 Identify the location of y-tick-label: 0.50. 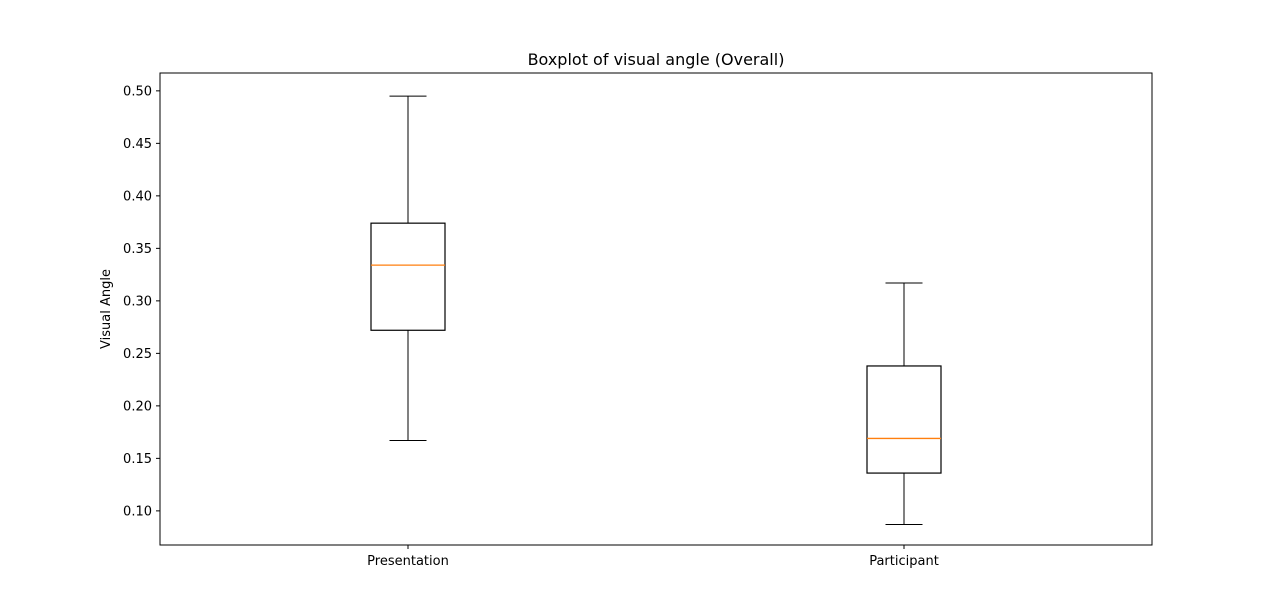
(137, 91).